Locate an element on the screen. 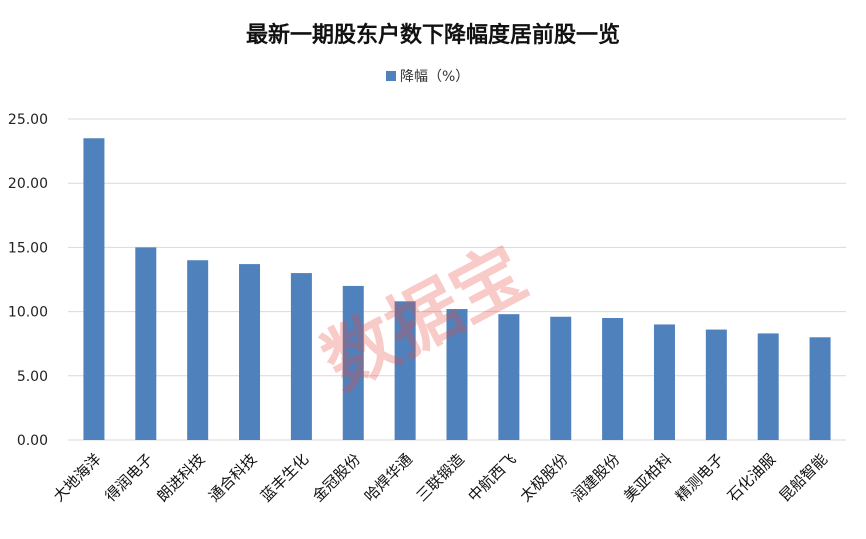 The image size is (866, 539). x-tick-label: 美亚柏科 is located at coordinates (647, 477).